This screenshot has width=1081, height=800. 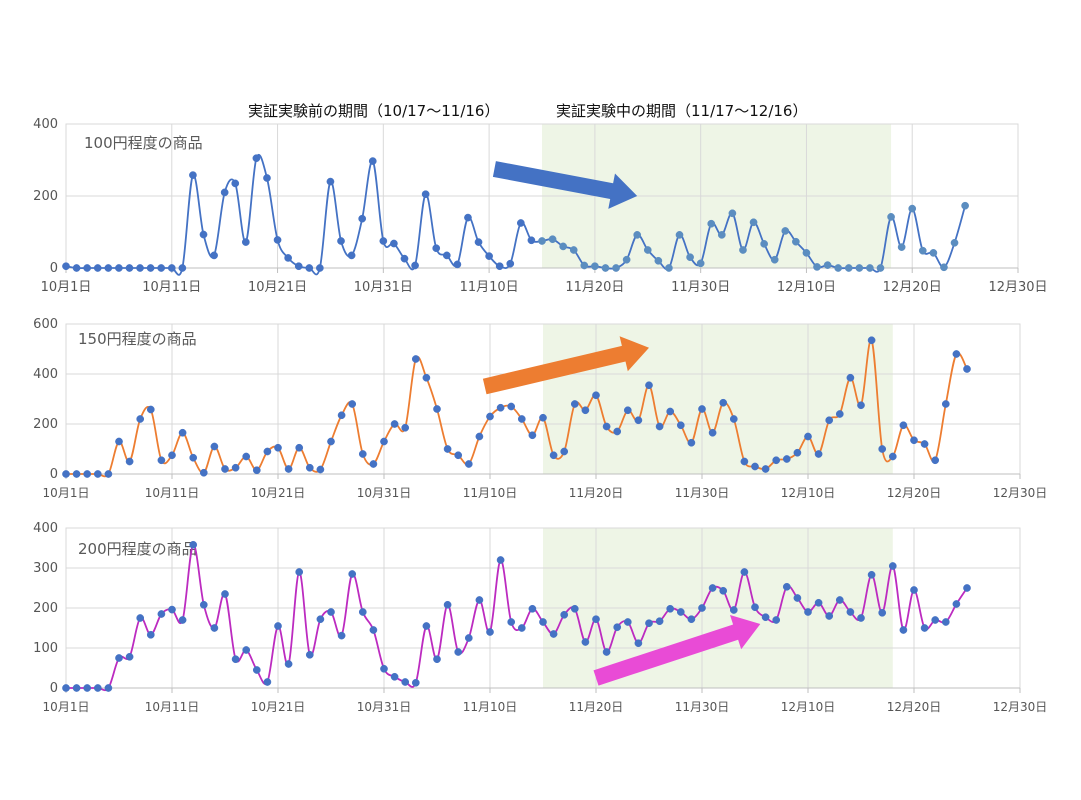 I want to click on chart-title: 150円程度の商品, so click(x=137, y=339).